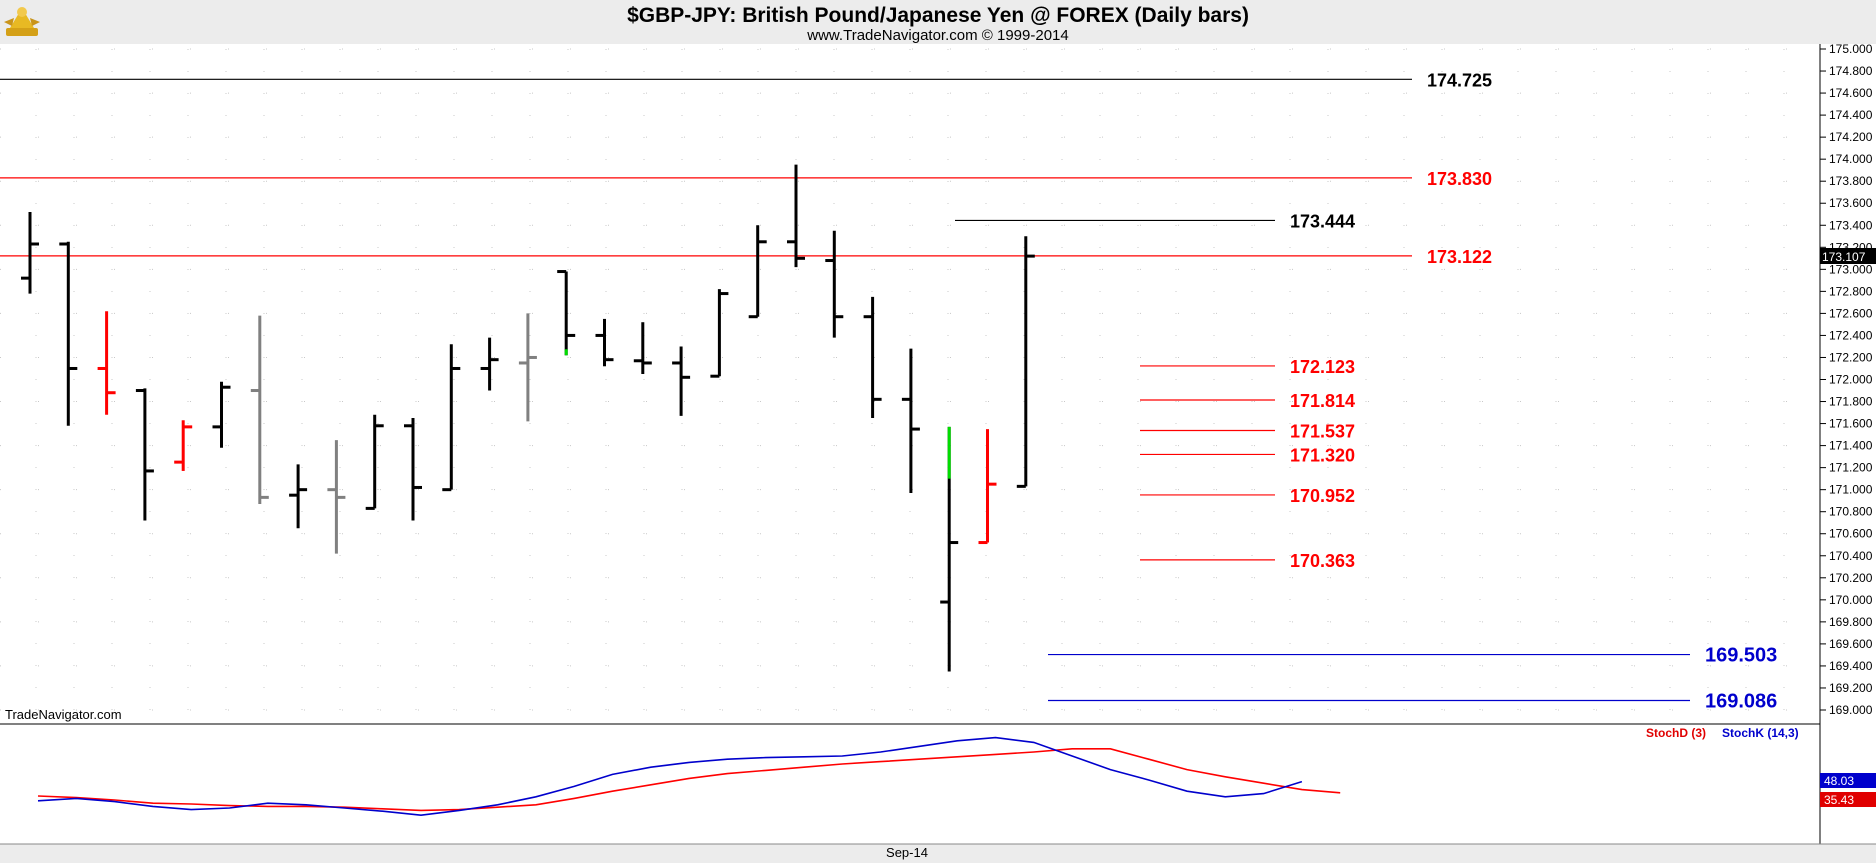  I want to click on y-tick-label: 171.000, so click(1851, 490).